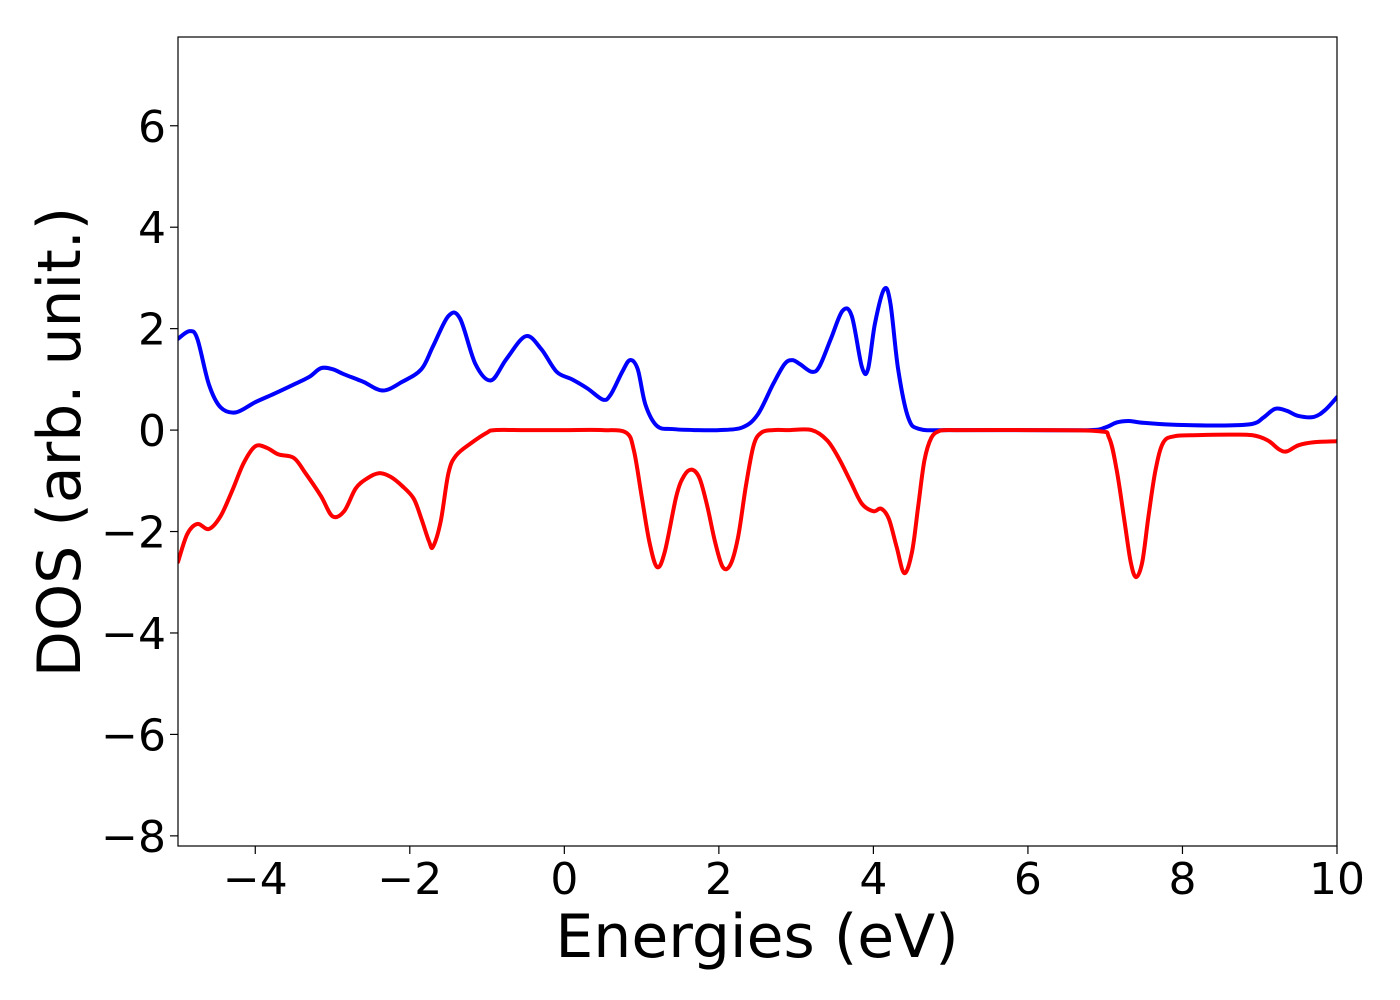 This screenshot has width=1400, height=1000. What do you see at coordinates (133, 837) in the screenshot?
I see `y-tick-label: −8` at bounding box center [133, 837].